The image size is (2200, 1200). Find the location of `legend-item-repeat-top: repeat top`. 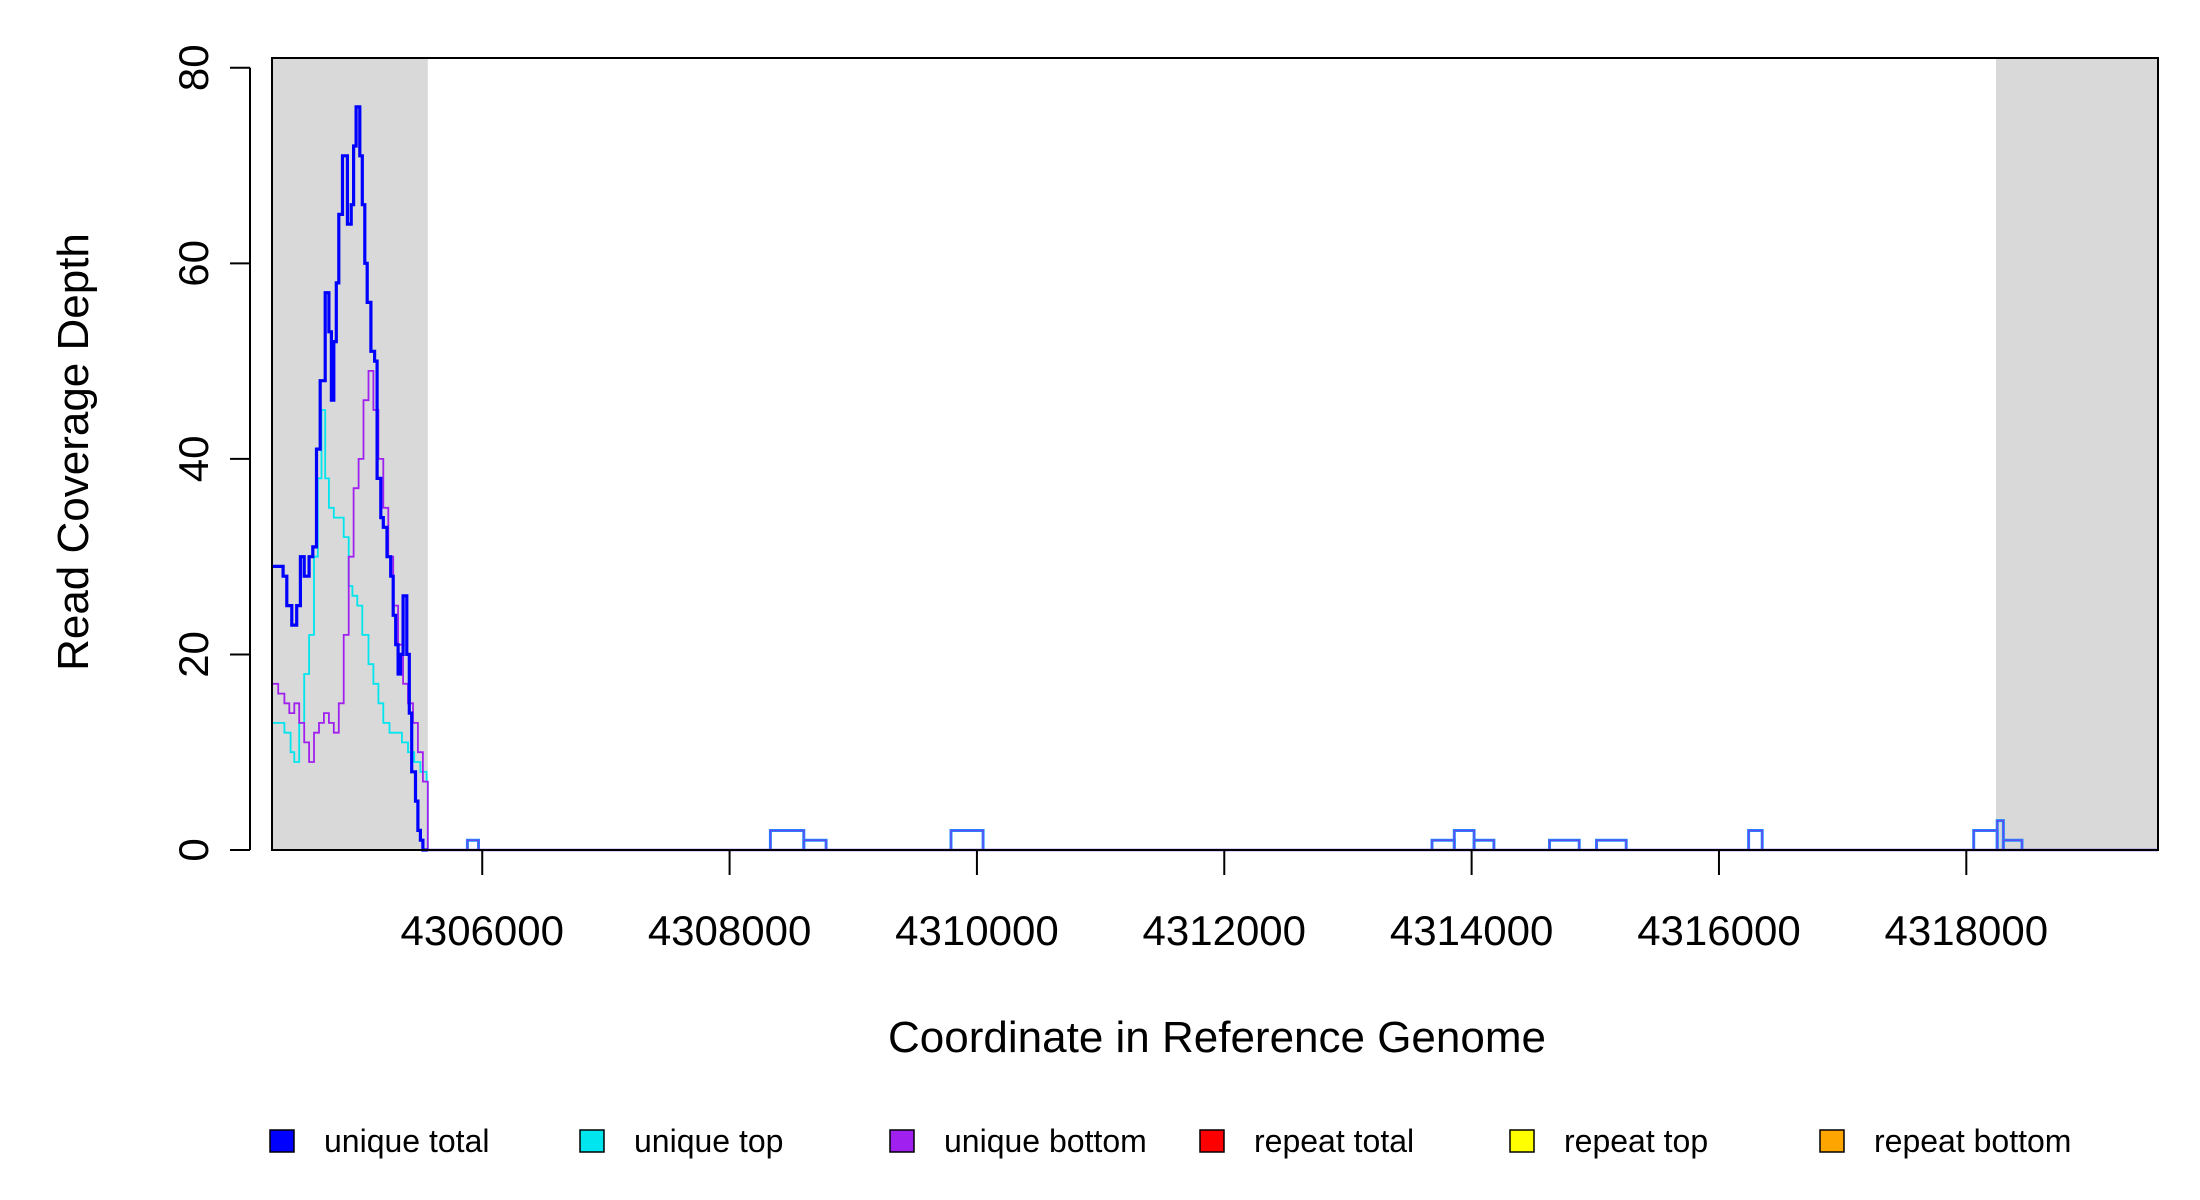

legend-item-repeat-top: repeat top is located at coordinates (1608, 1141).